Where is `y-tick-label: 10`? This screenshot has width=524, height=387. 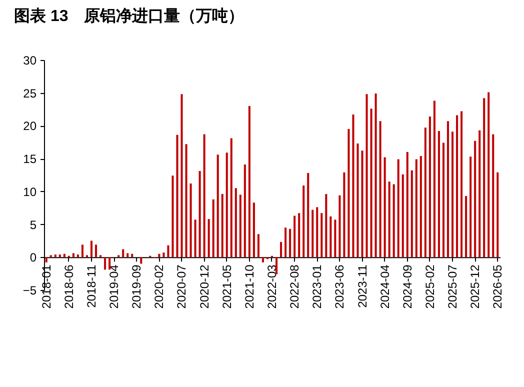 y-tick-label: 10 is located at coordinates (30, 191).